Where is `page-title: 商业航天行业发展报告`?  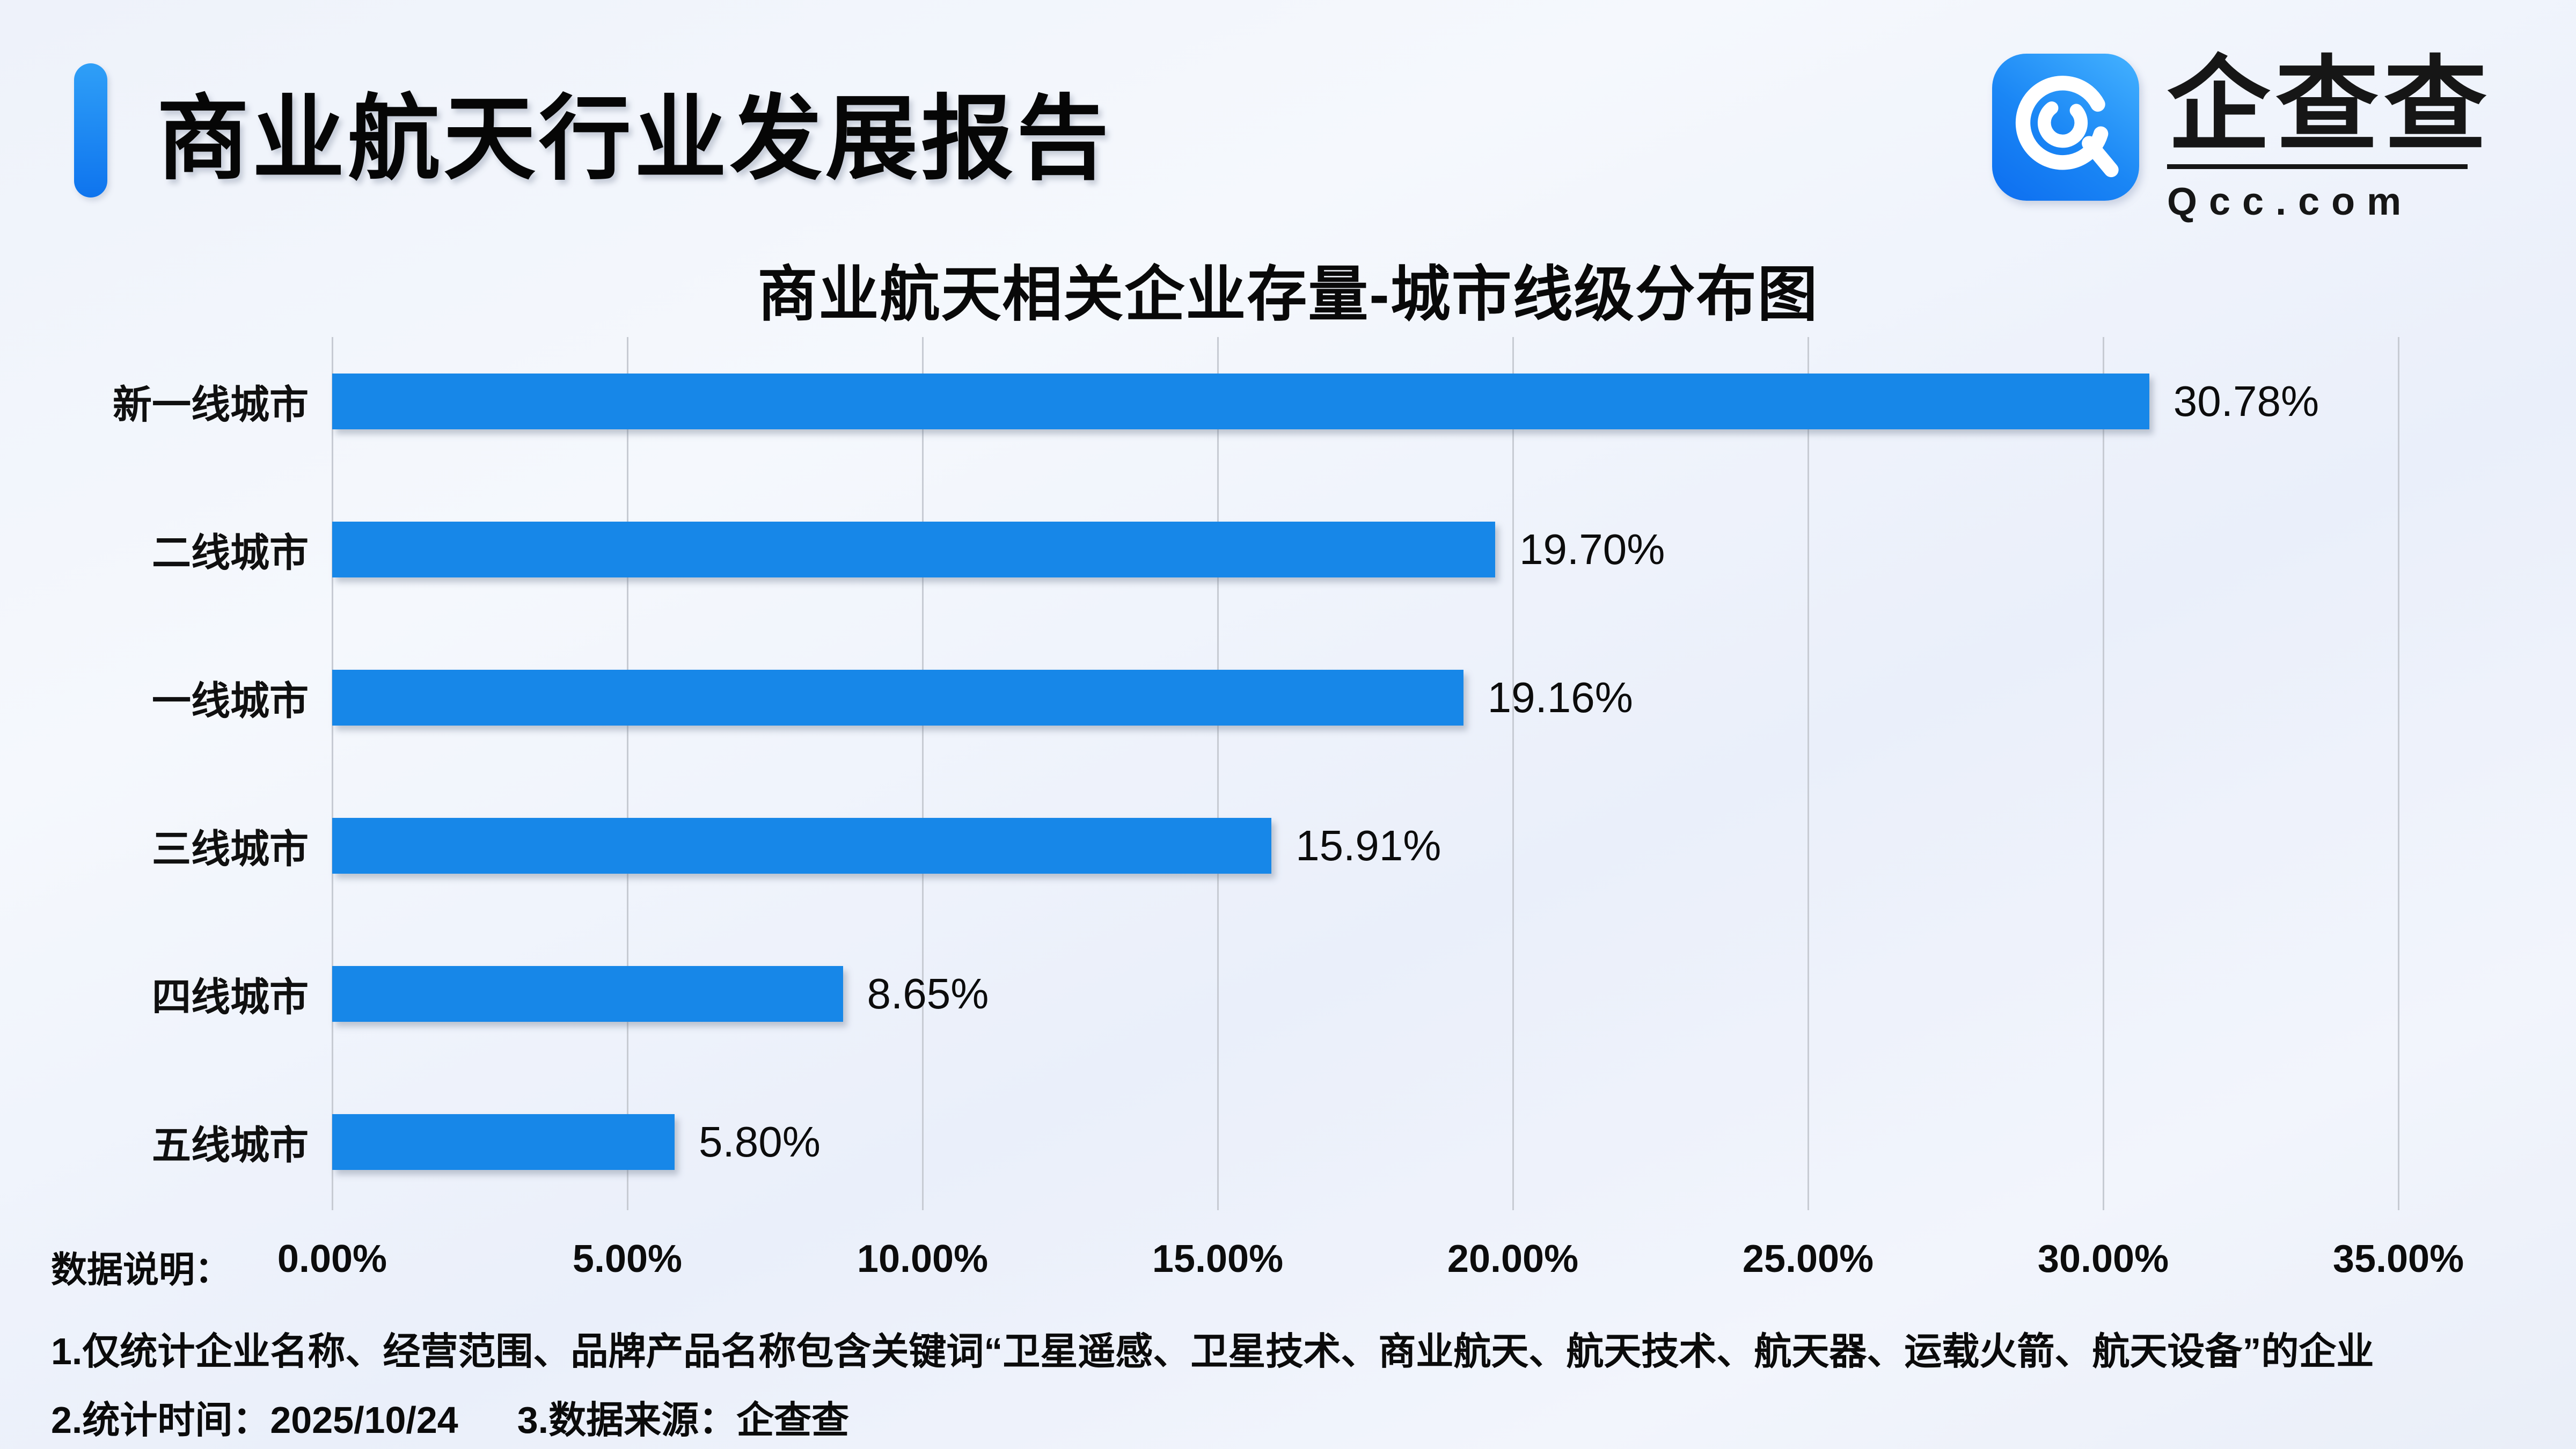 page-title: 商业航天行业发展报告 is located at coordinates (634, 139).